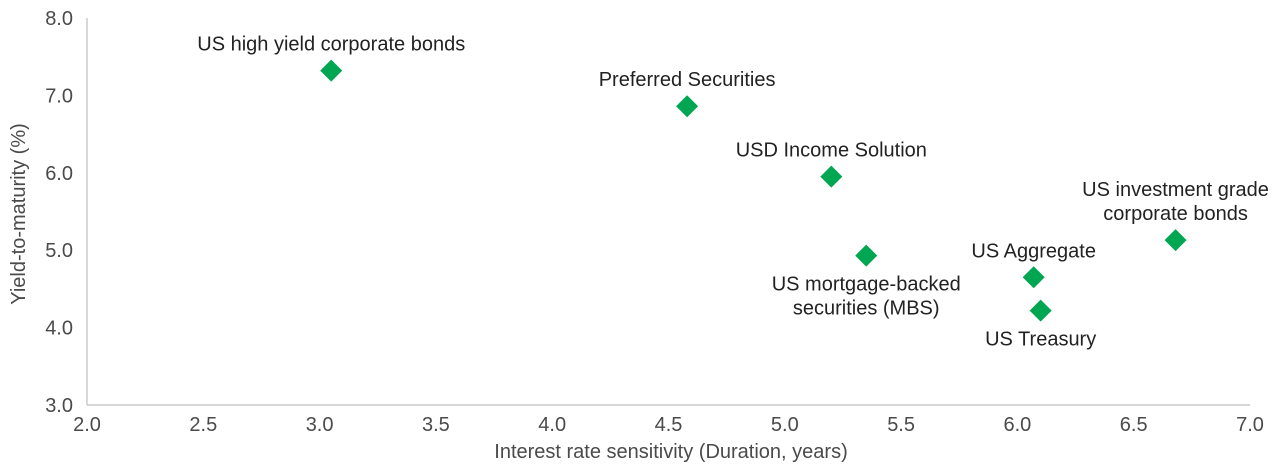 The height and width of the screenshot is (472, 1280). Describe the element at coordinates (59, 329) in the screenshot. I see `y-tick-label: 4.0` at that location.